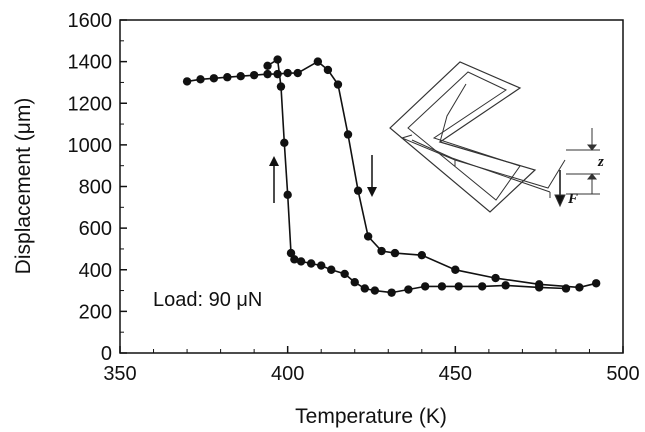  Describe the element at coordinates (372, 176) in the screenshot. I see `heating-direction-arrow` at that location.